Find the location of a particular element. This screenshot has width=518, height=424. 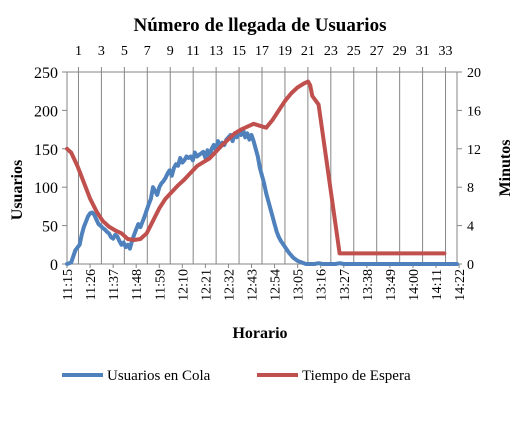

top-axis-tick-label: 7 is located at coordinates (147, 51).